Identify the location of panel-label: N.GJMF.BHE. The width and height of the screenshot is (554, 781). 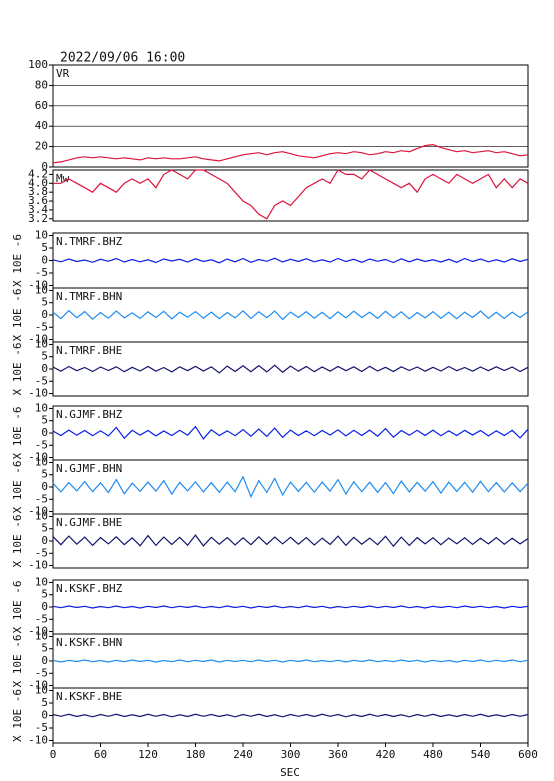
(89, 522).